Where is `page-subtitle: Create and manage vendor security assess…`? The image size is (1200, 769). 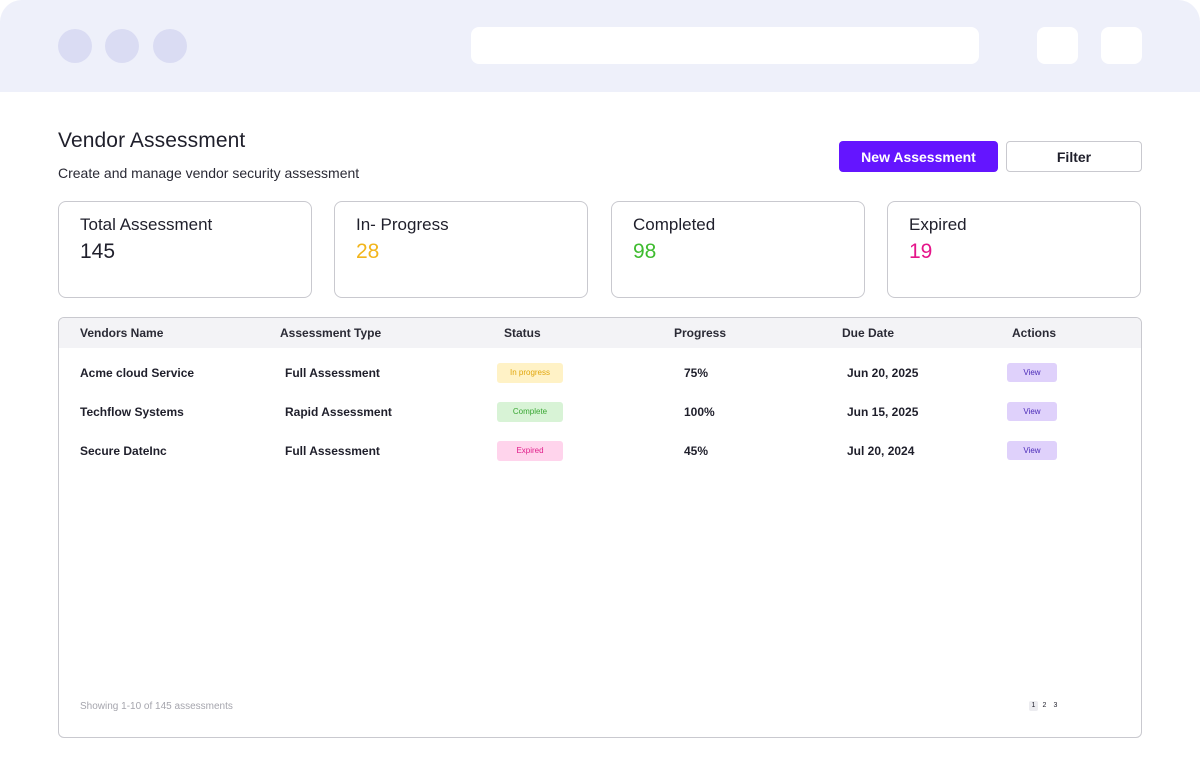
page-subtitle: Create and manage vendor security assess… is located at coordinates (209, 173).